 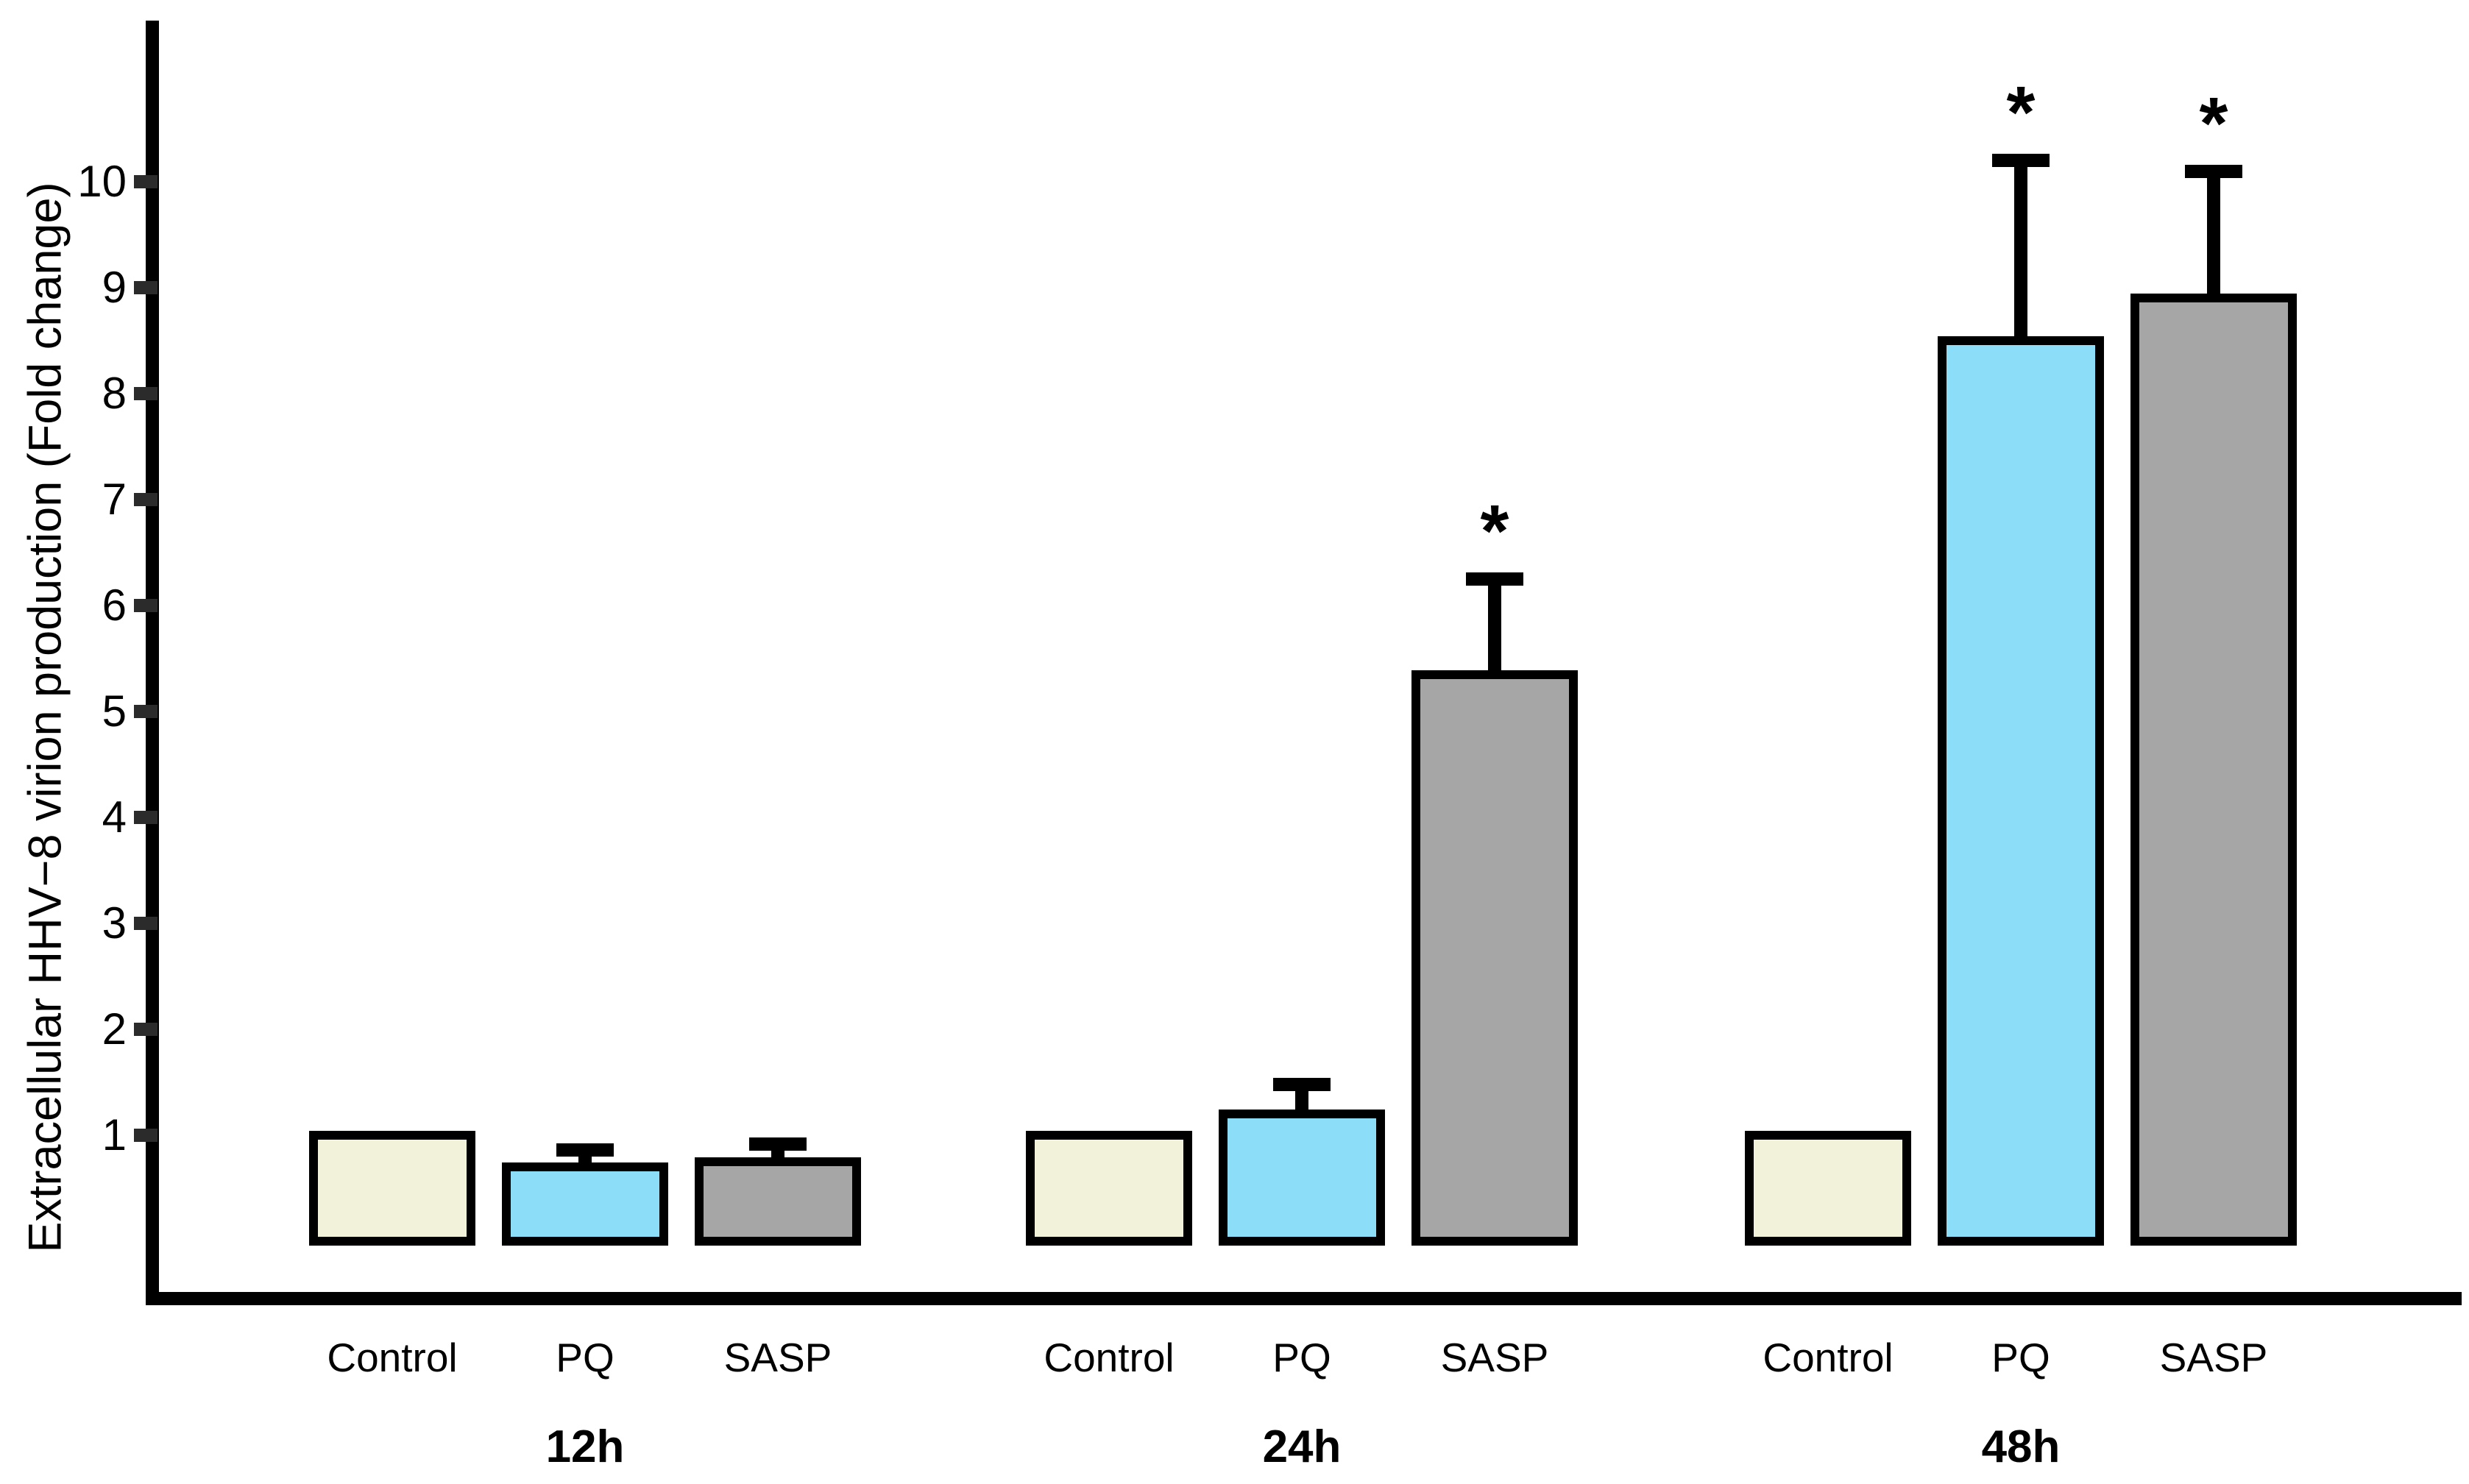 I want to click on x-category-label-48h-pq: PQ, so click(x=2021, y=1357).